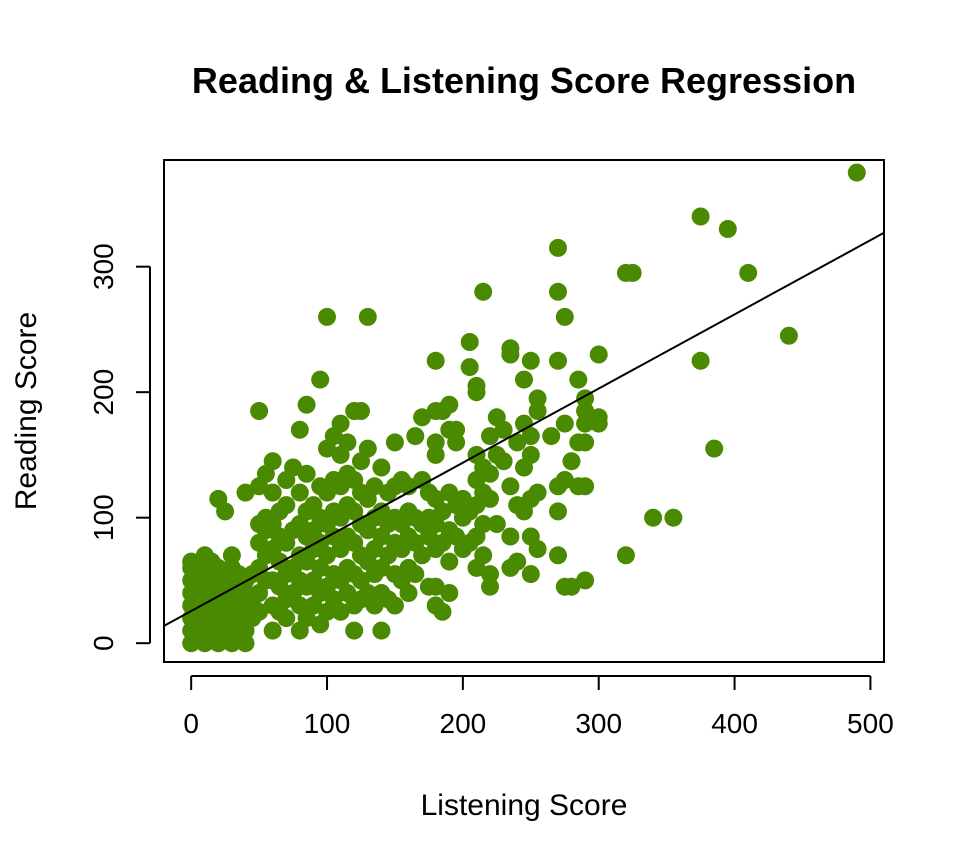 Image resolution: width=967 pixels, height=867 pixels. Describe the element at coordinates (870, 723) in the screenshot. I see `x-tick-label: 500` at that location.